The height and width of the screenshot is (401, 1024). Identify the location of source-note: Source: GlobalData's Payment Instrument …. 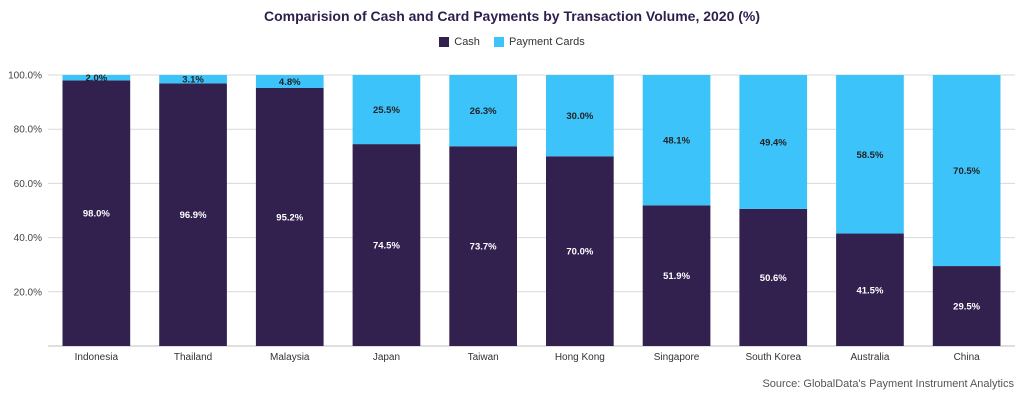
(888, 384).